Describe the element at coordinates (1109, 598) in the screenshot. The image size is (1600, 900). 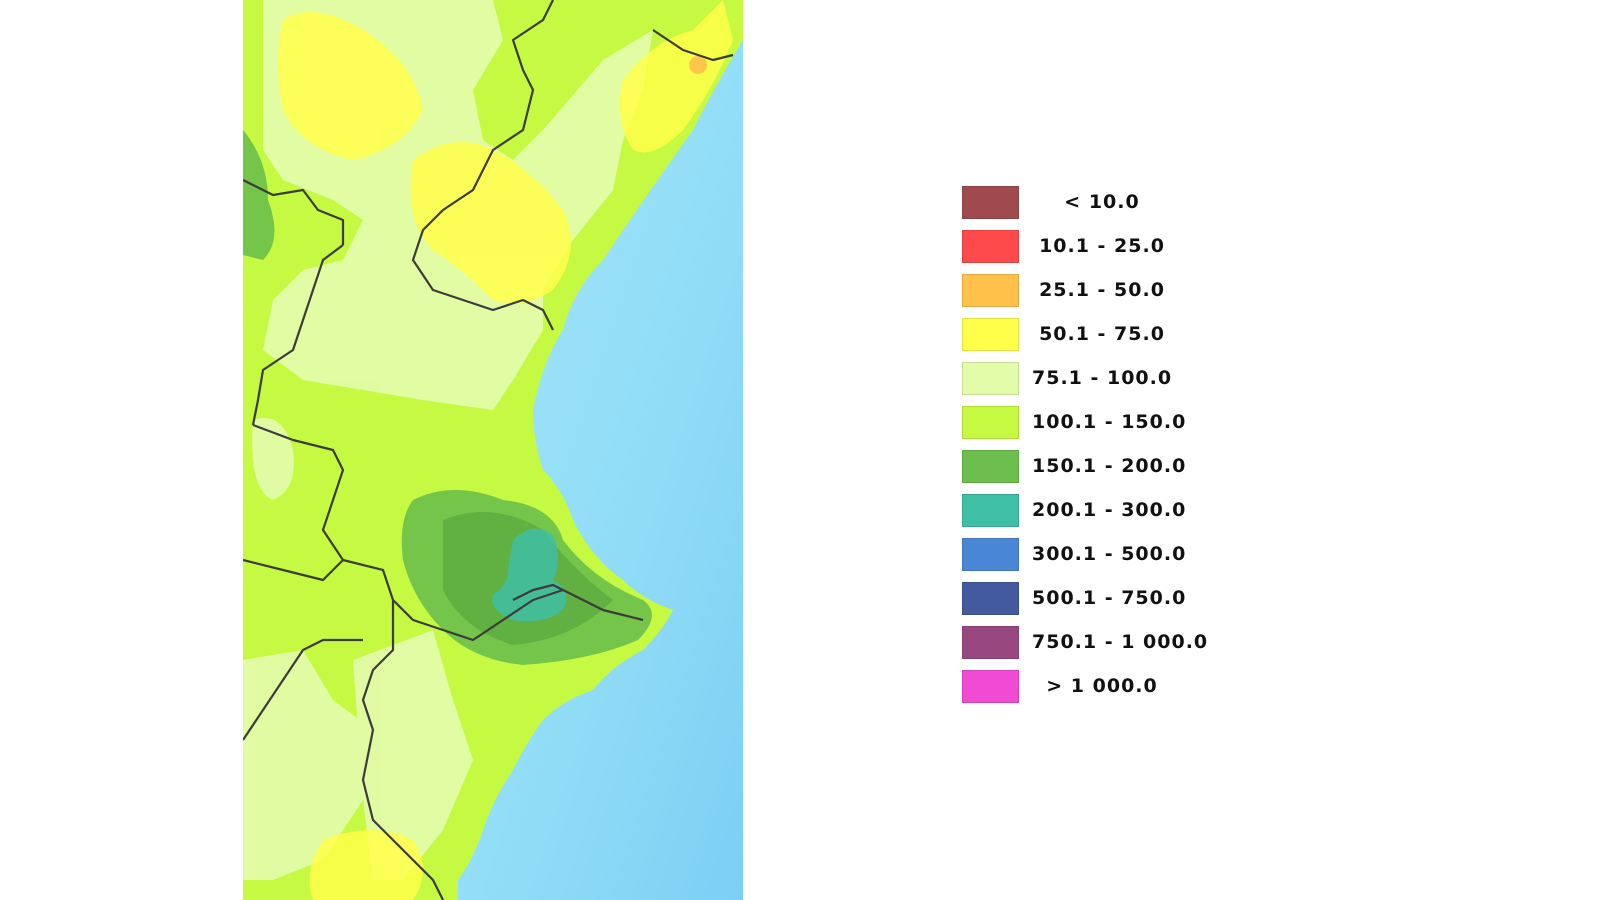
I see `legend-label: 500.1 - 750.0` at that location.